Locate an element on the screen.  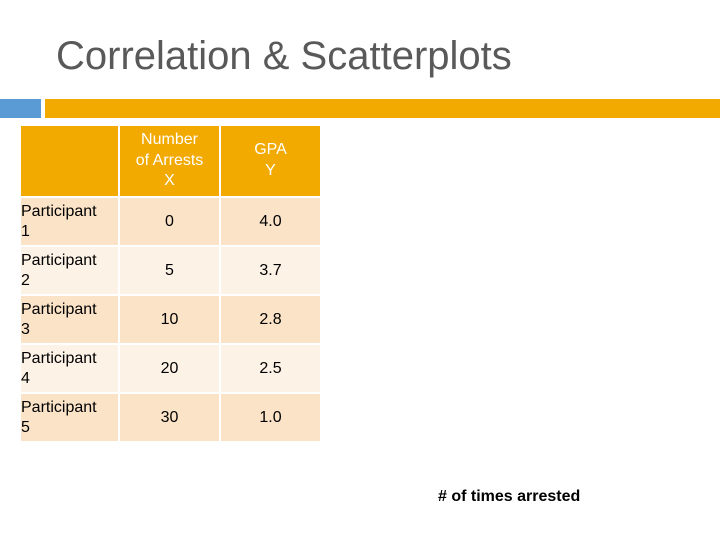
participant-label: Participant 2 is located at coordinates (69, 270).